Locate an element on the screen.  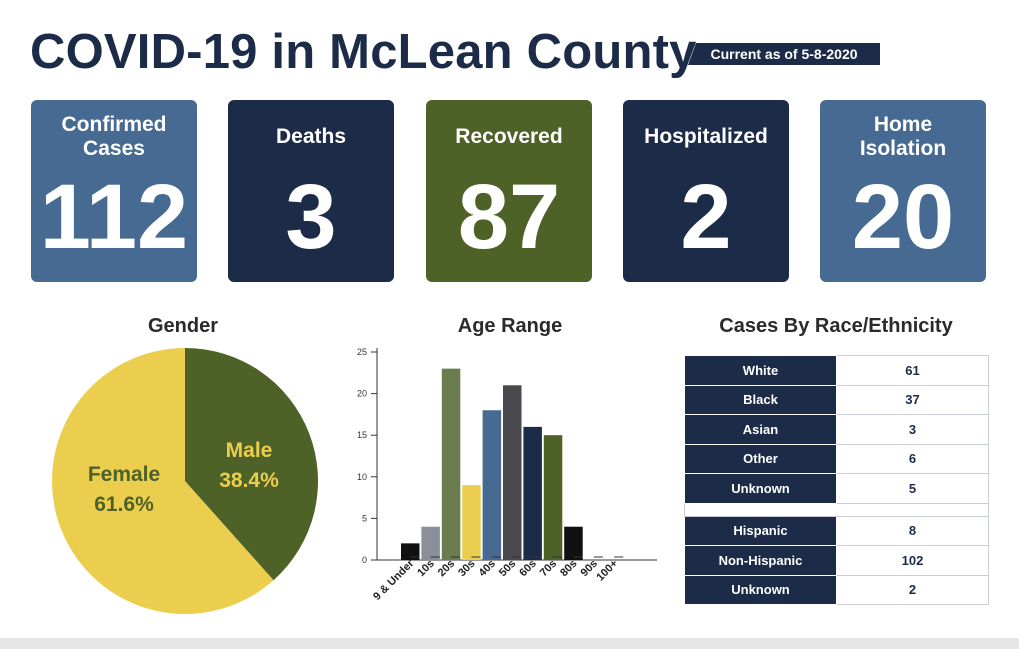
x-tick-label: 9 & Under is located at coordinates (394, 580).